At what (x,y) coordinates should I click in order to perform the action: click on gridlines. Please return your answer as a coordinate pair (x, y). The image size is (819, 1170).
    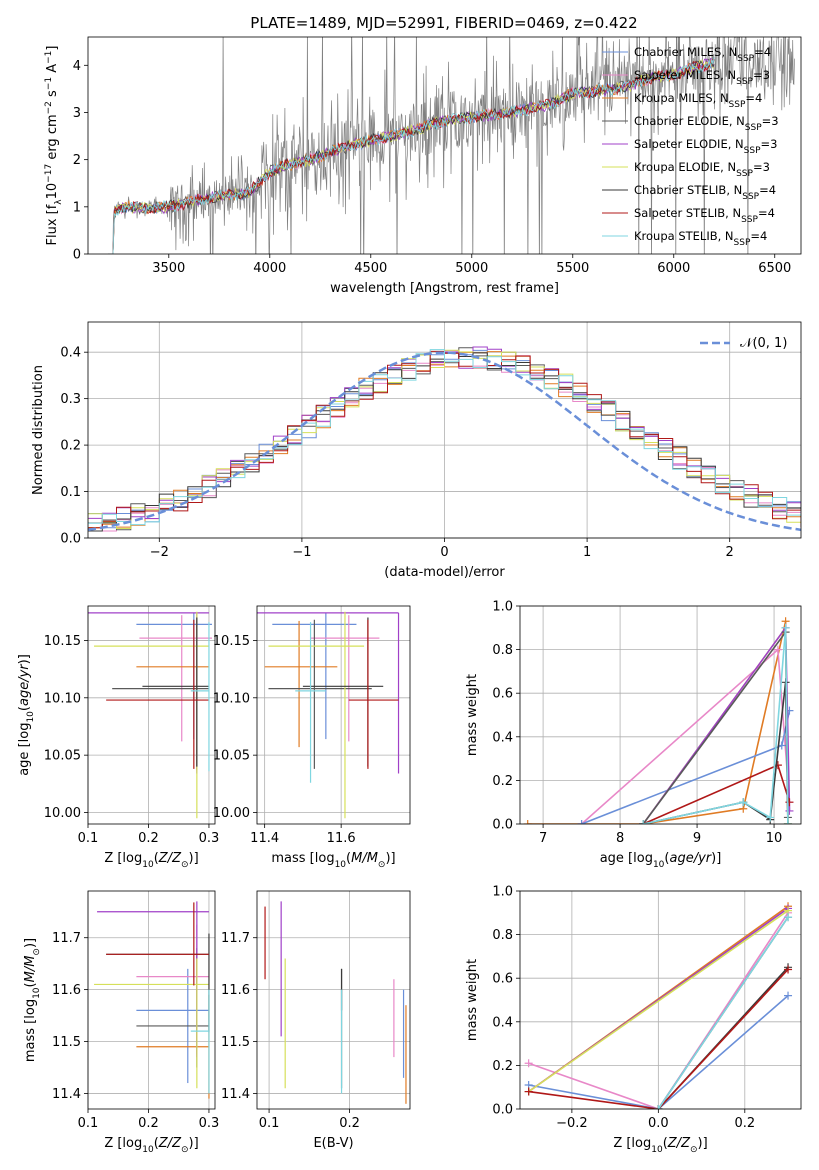
    Looking at the image, I should click on (151, 1000).